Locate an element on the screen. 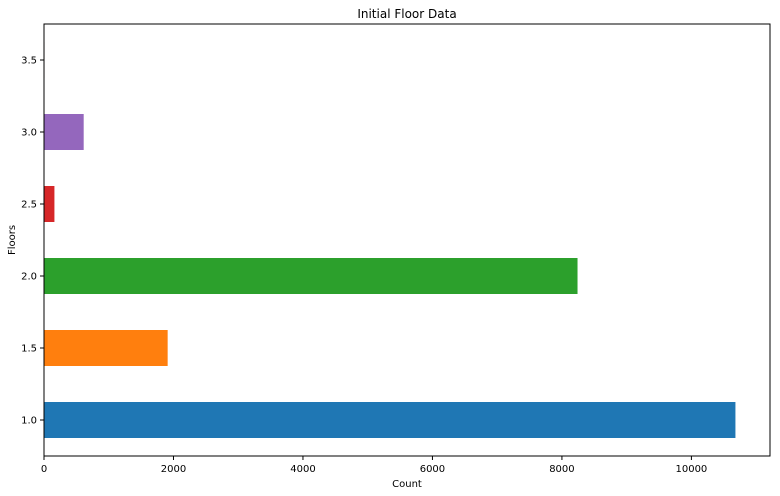 The height and width of the screenshot is (496, 780). x-axis-ticks: 0 2000 4000 6000 8000 10000 is located at coordinates (374, 465).